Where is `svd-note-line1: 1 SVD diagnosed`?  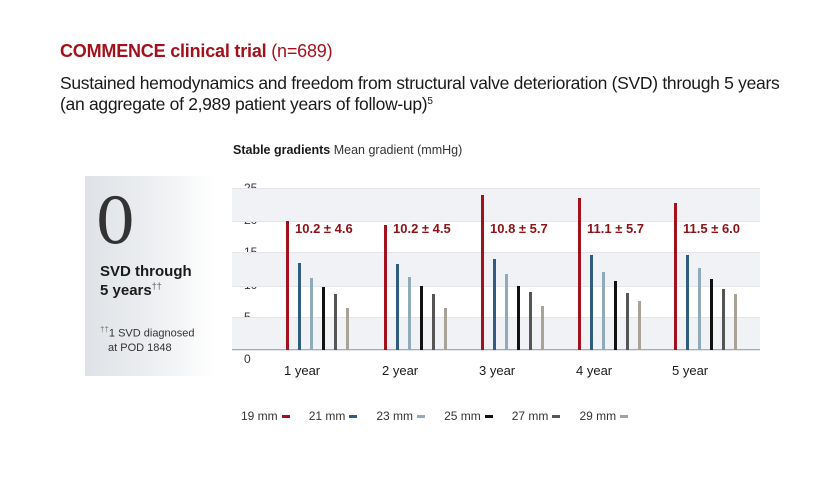
svd-note-line1: 1 SVD diagnosed is located at coordinates (151, 333).